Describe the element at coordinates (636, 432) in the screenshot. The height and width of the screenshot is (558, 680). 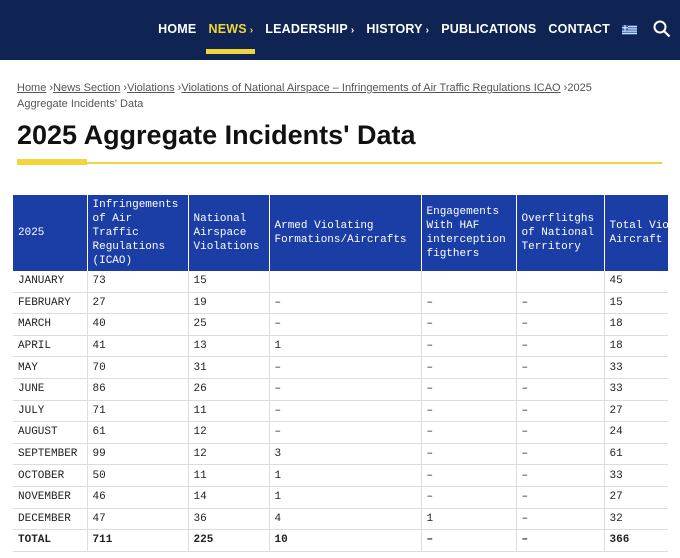
I see `table-cell: 24` at that location.